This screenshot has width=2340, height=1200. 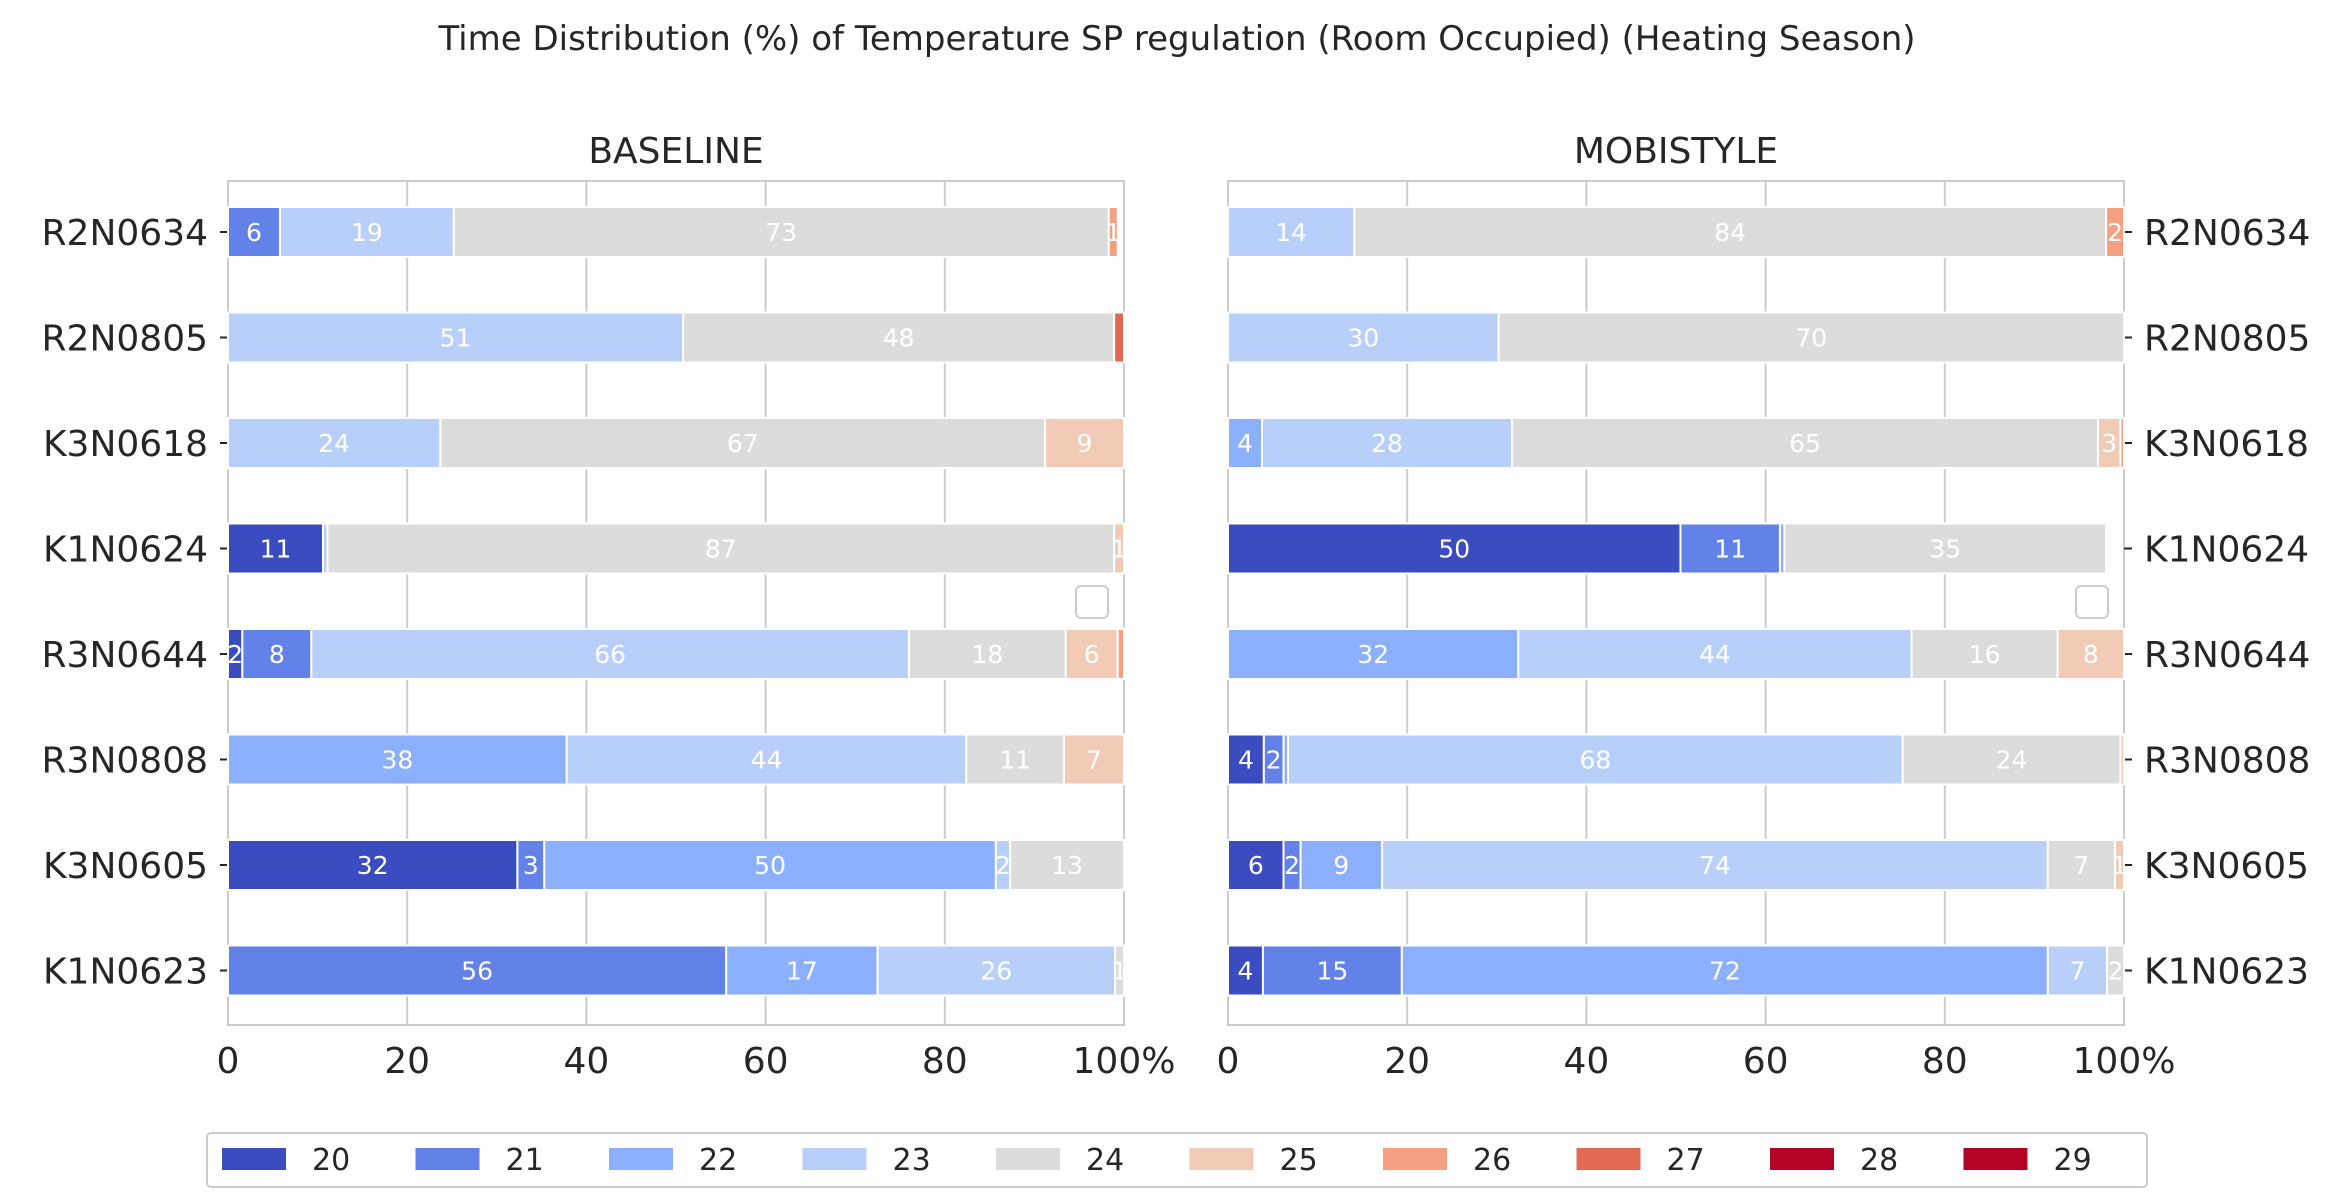 I want to click on x-tick-label: 80, so click(x=945, y=1061).